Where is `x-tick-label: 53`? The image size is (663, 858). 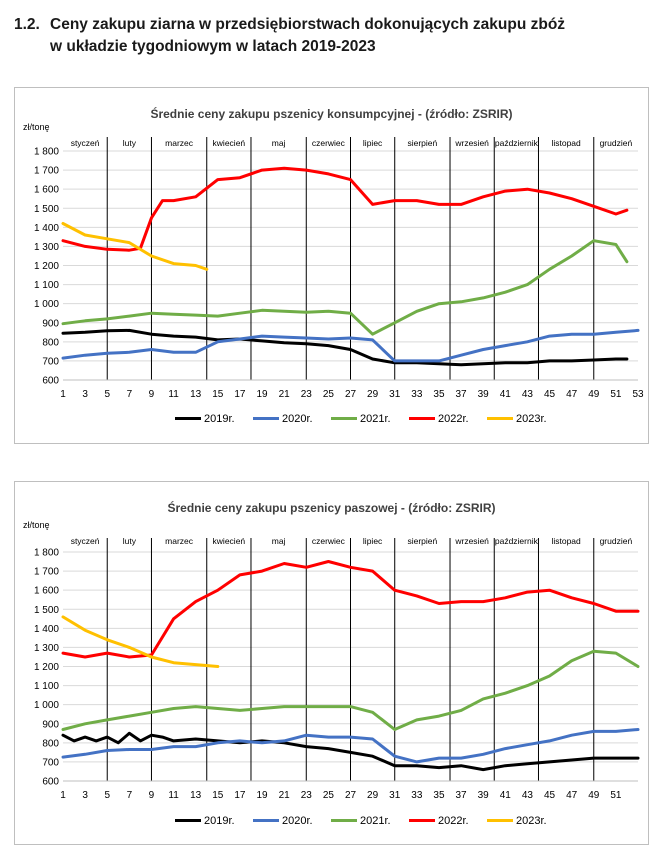 x-tick-label: 53 is located at coordinates (638, 394).